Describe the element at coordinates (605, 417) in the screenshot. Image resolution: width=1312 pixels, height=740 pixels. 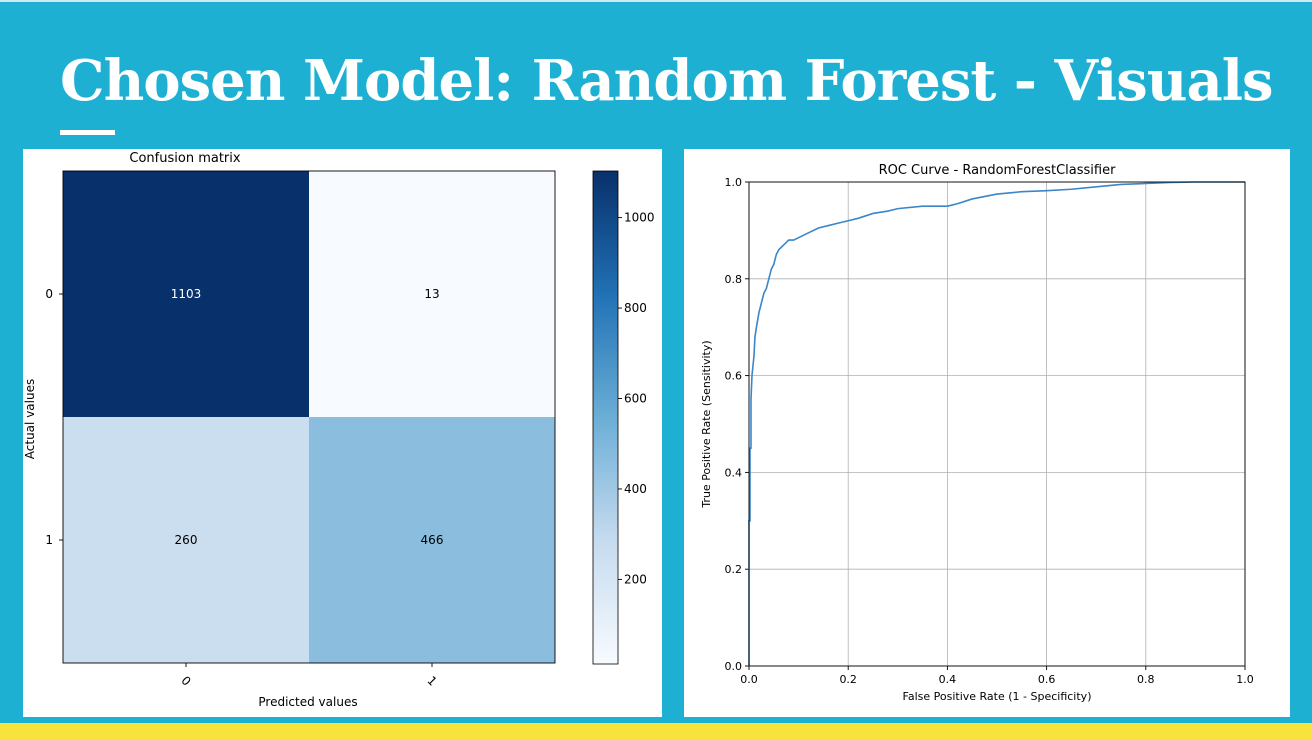
I see `cm-colorbar` at that location.